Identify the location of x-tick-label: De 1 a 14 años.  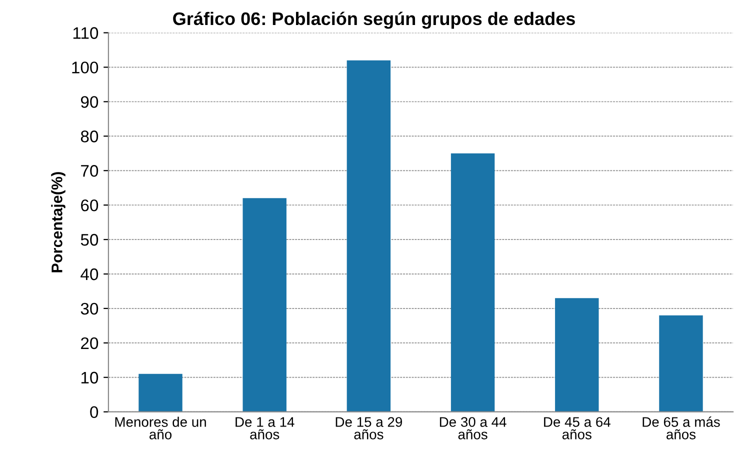
(265, 428).